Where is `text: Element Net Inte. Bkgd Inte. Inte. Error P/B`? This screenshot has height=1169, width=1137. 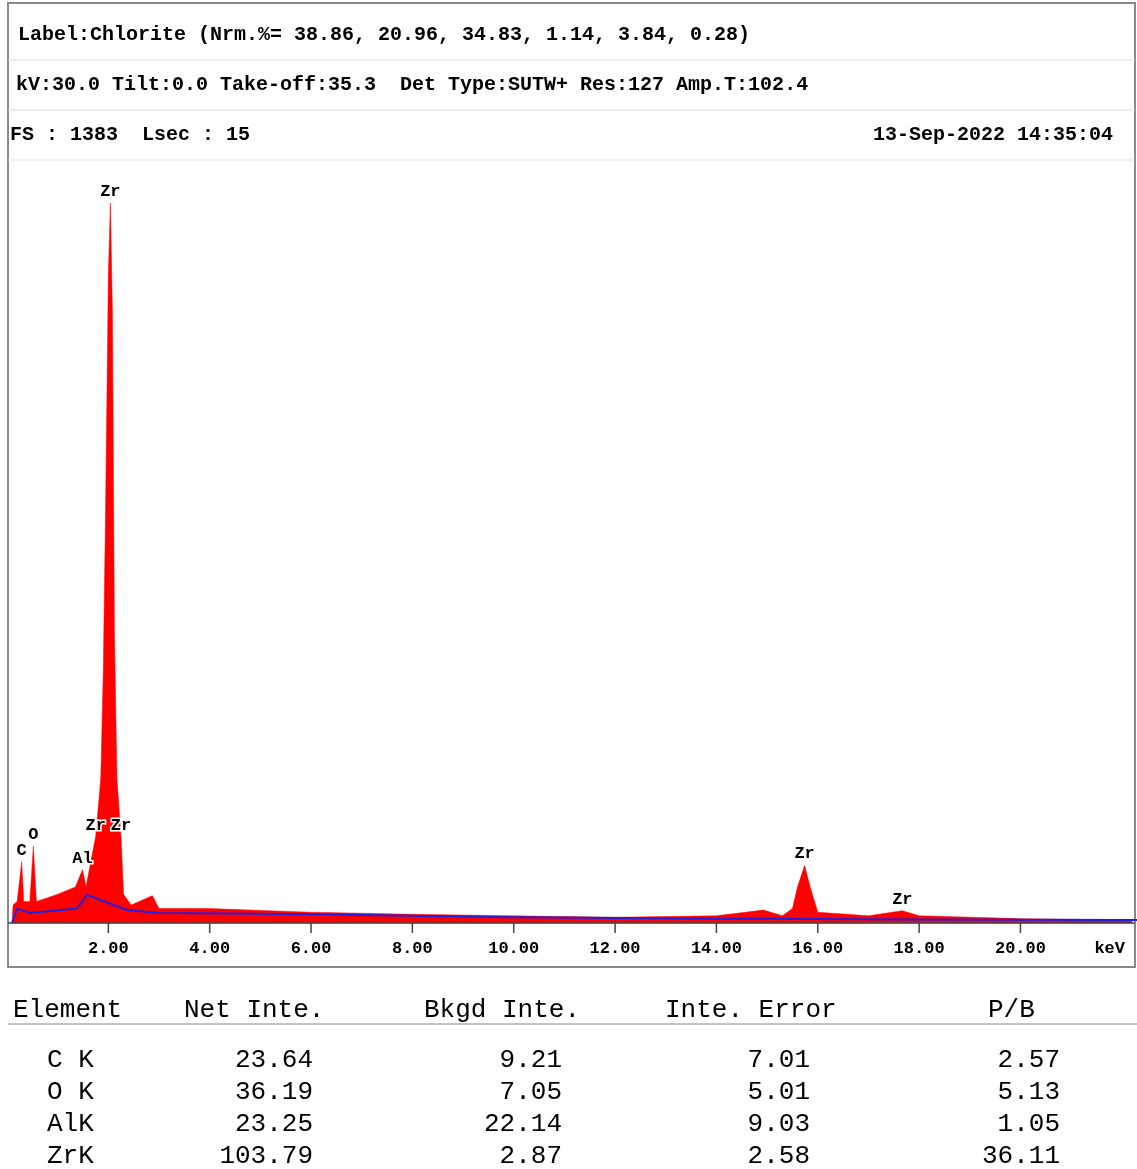 text: Element Net Inte. Bkgd Inte. Inte. Error P/B is located at coordinates (524, 1010).